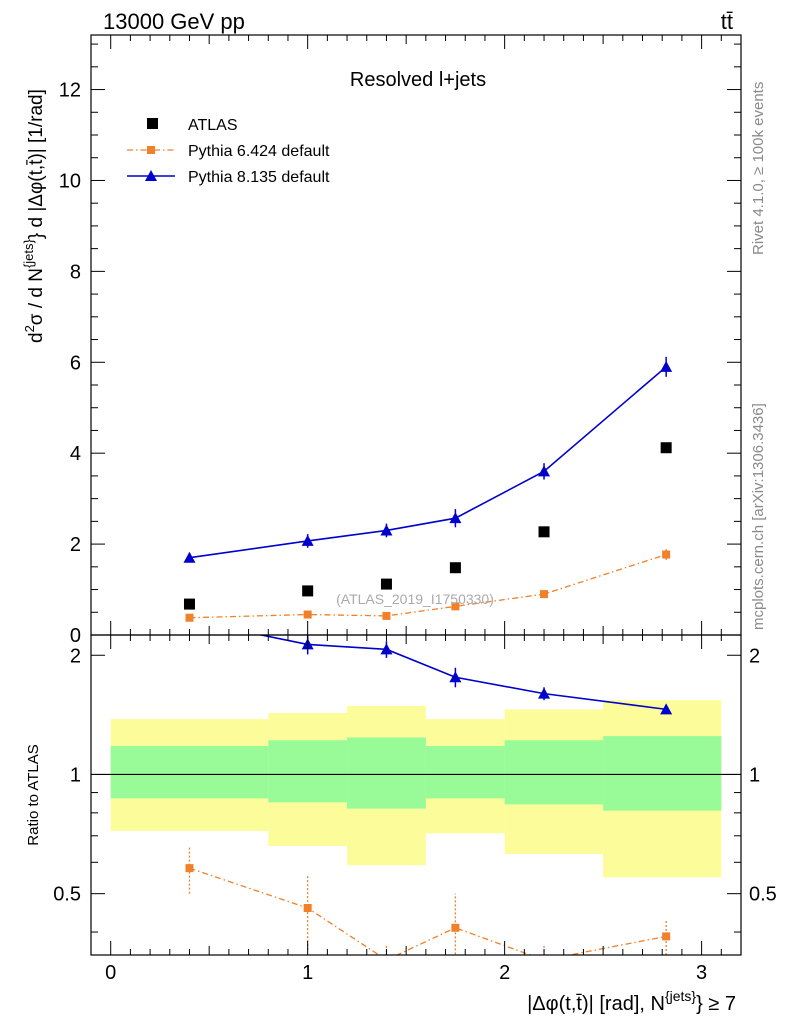 The width and height of the screenshot is (786, 1024). I want to click on ylabel-sigma: σ / d N, so click(36, 296).